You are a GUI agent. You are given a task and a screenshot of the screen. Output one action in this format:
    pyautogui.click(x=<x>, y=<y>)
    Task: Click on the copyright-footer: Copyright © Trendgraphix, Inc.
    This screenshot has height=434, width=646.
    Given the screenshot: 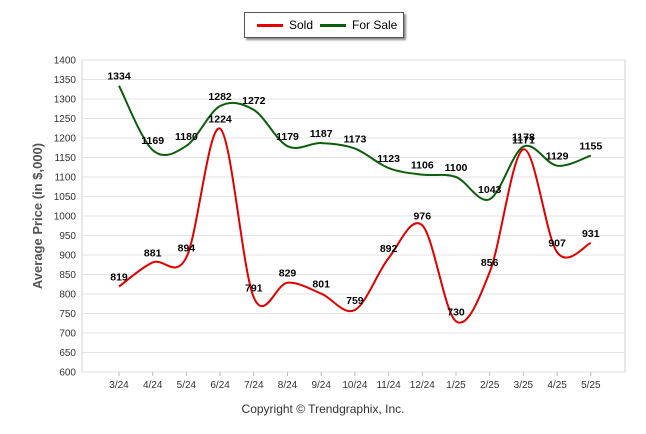 What is the action you would take?
    pyautogui.click(x=323, y=409)
    